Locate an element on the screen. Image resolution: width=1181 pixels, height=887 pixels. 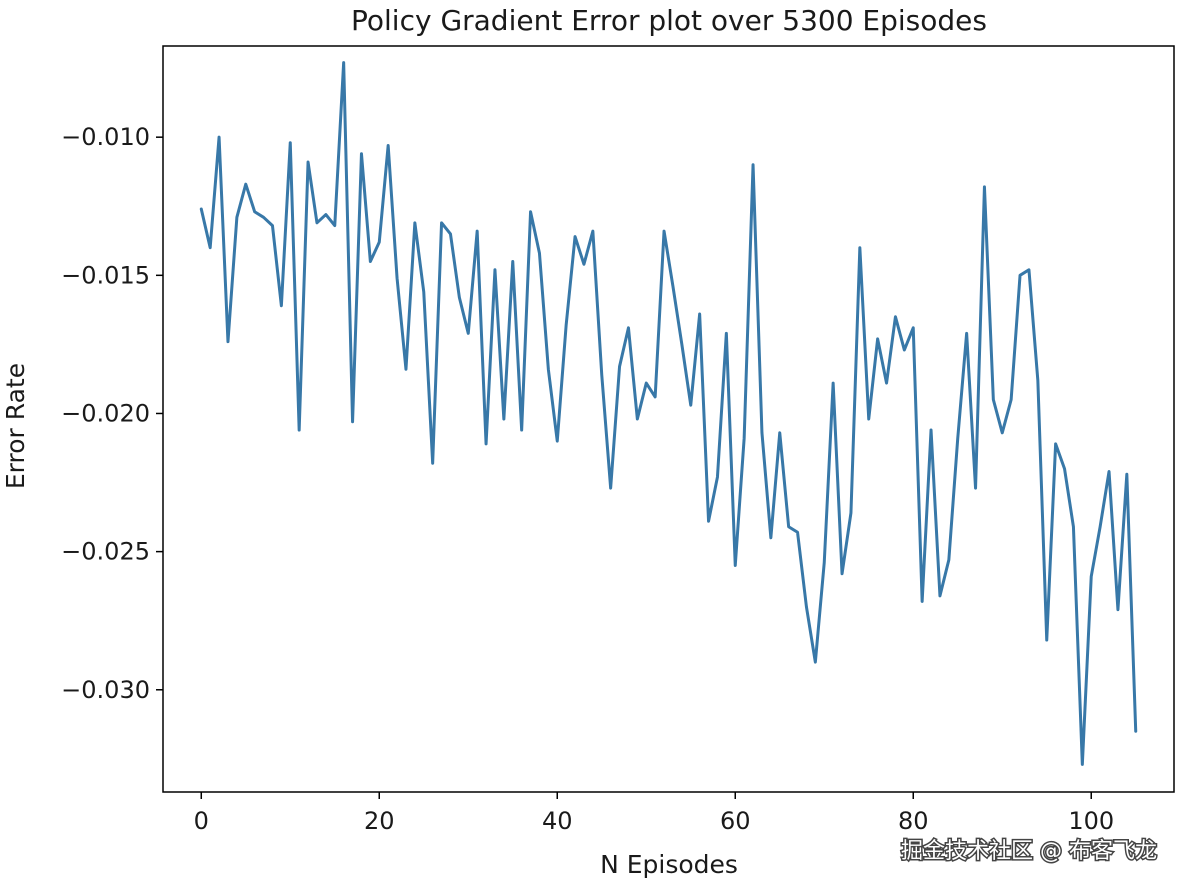
watermark: 掘金技术社区 @ 布客飞龙 is located at coordinates (1029, 851).